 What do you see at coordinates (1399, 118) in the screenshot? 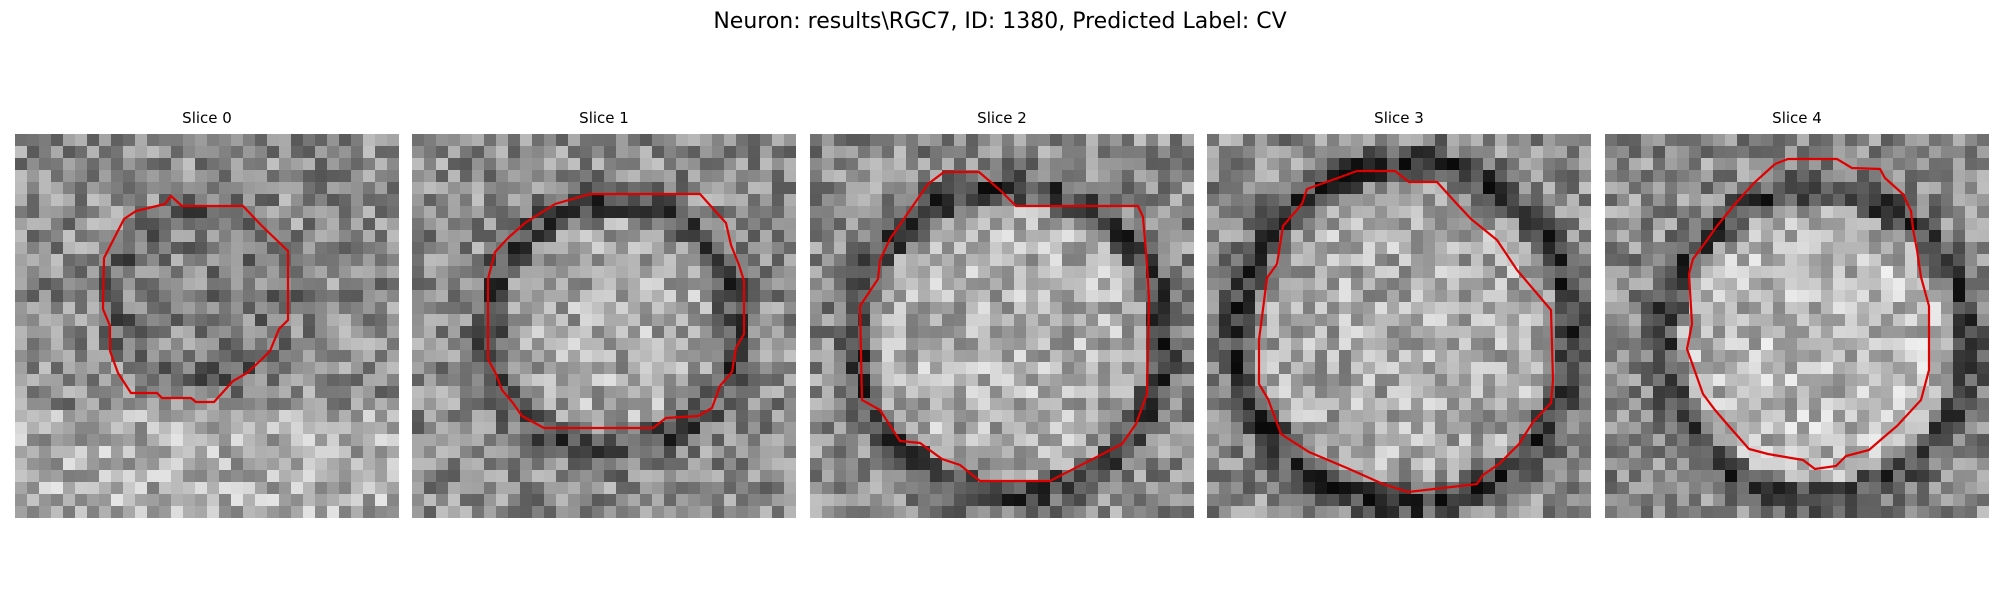
I see `slice-title: Slice 3` at bounding box center [1399, 118].